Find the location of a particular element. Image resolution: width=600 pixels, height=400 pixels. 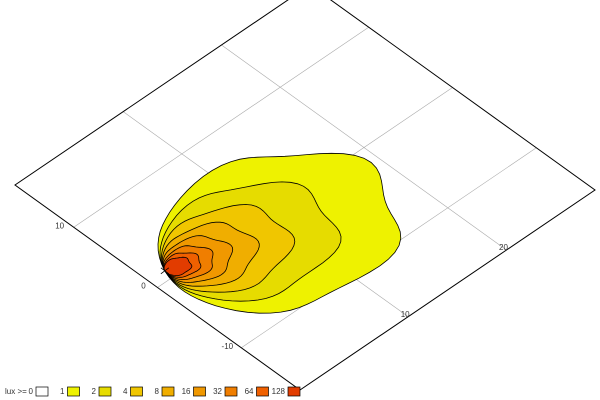

x-tick-label: 20 is located at coordinates (503, 247).